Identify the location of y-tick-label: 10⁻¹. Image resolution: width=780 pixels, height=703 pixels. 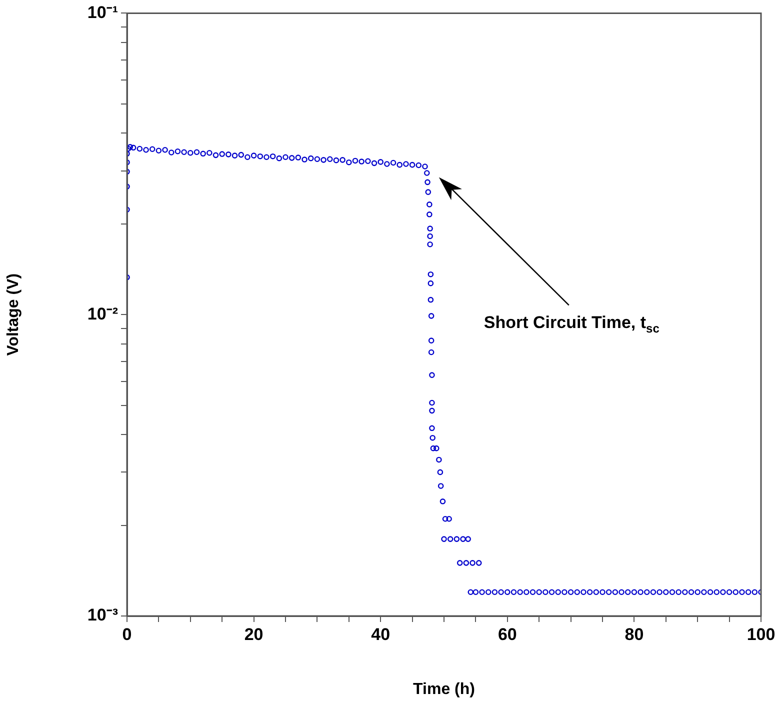
(102, 12).